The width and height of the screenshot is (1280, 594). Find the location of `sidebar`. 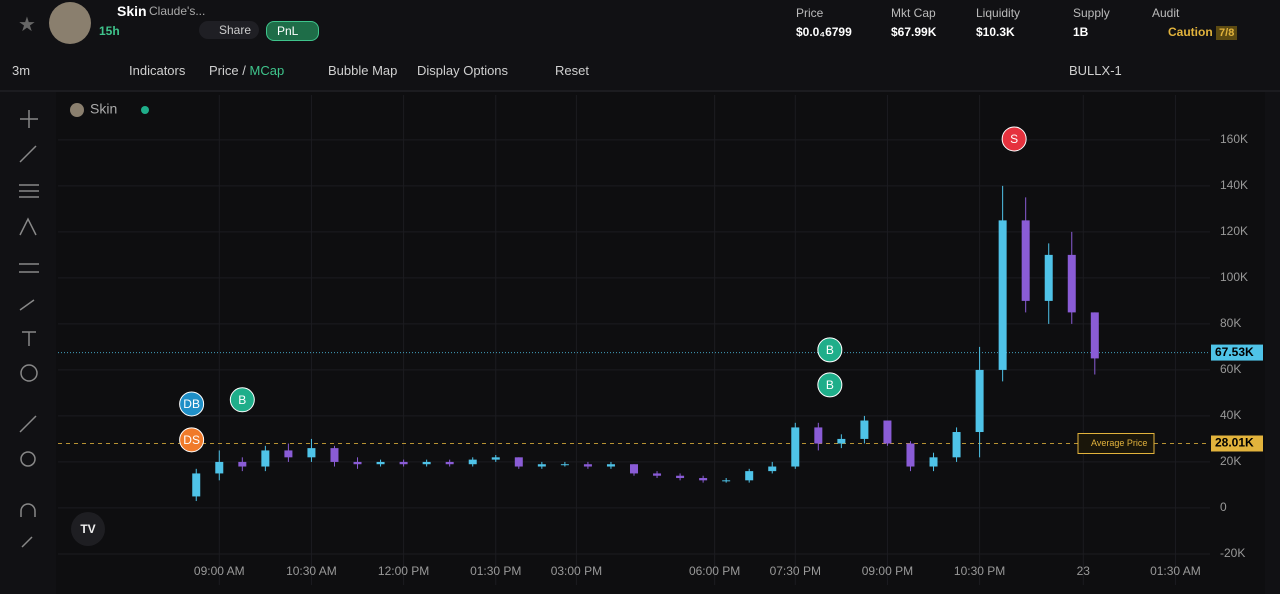

sidebar is located at coordinates (28, 343).